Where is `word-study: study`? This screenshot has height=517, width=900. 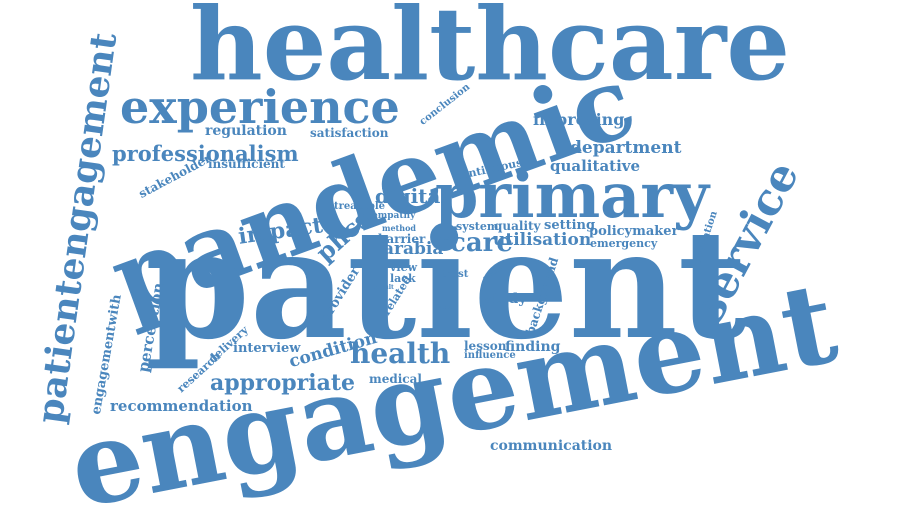 word-study: study is located at coordinates (505, 299).